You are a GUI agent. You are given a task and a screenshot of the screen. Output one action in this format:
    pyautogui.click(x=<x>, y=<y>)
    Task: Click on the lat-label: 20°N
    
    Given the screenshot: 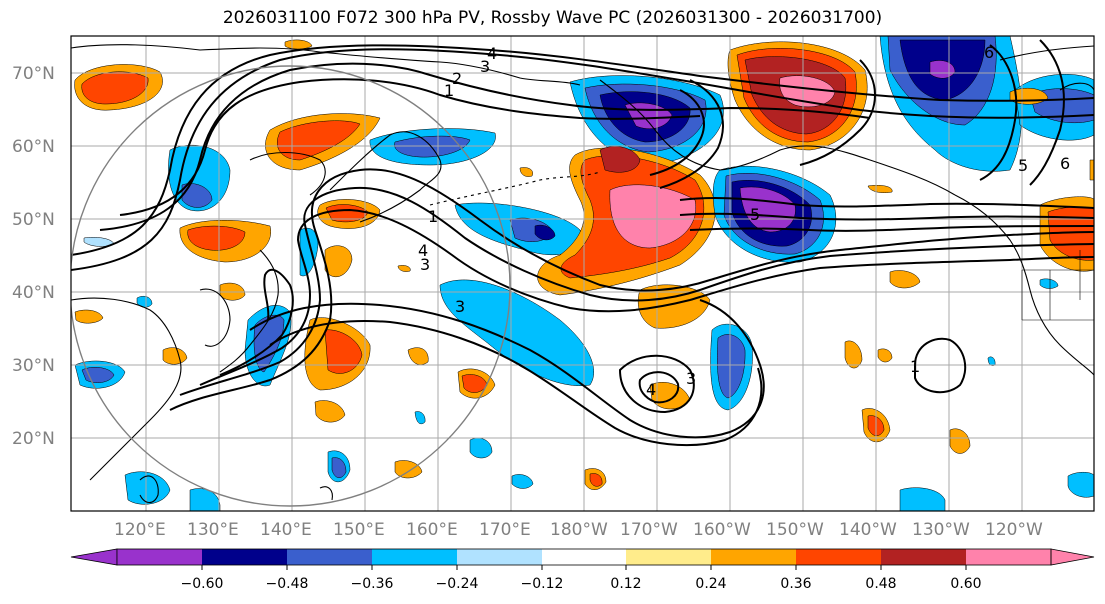 What is the action you would take?
    pyautogui.click(x=33, y=439)
    